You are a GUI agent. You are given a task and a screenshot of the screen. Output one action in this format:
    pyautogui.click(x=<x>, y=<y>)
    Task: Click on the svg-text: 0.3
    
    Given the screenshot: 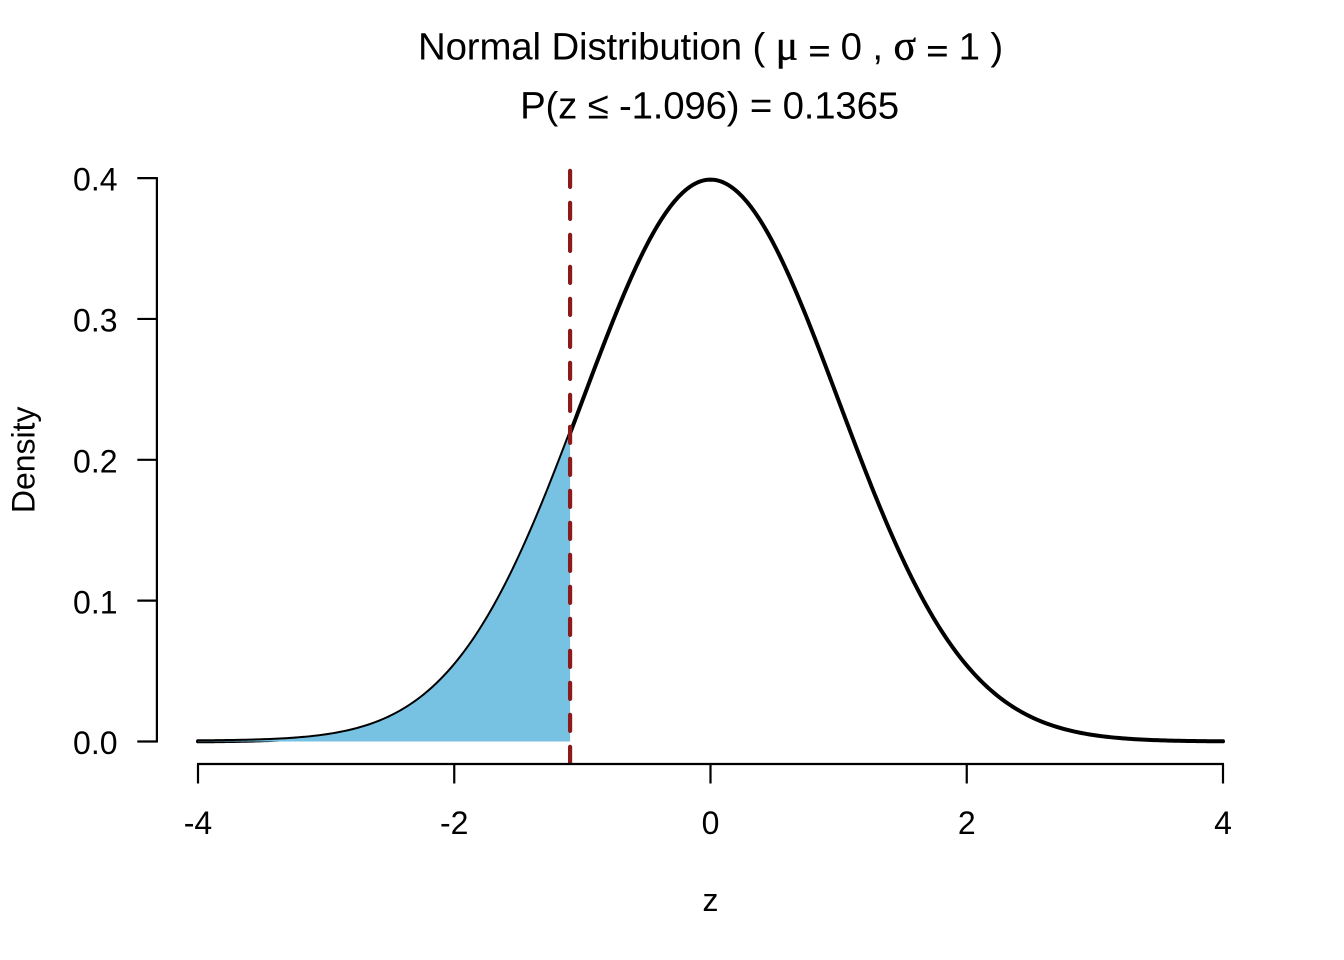 What is the action you would take?
    pyautogui.click(x=95, y=321)
    